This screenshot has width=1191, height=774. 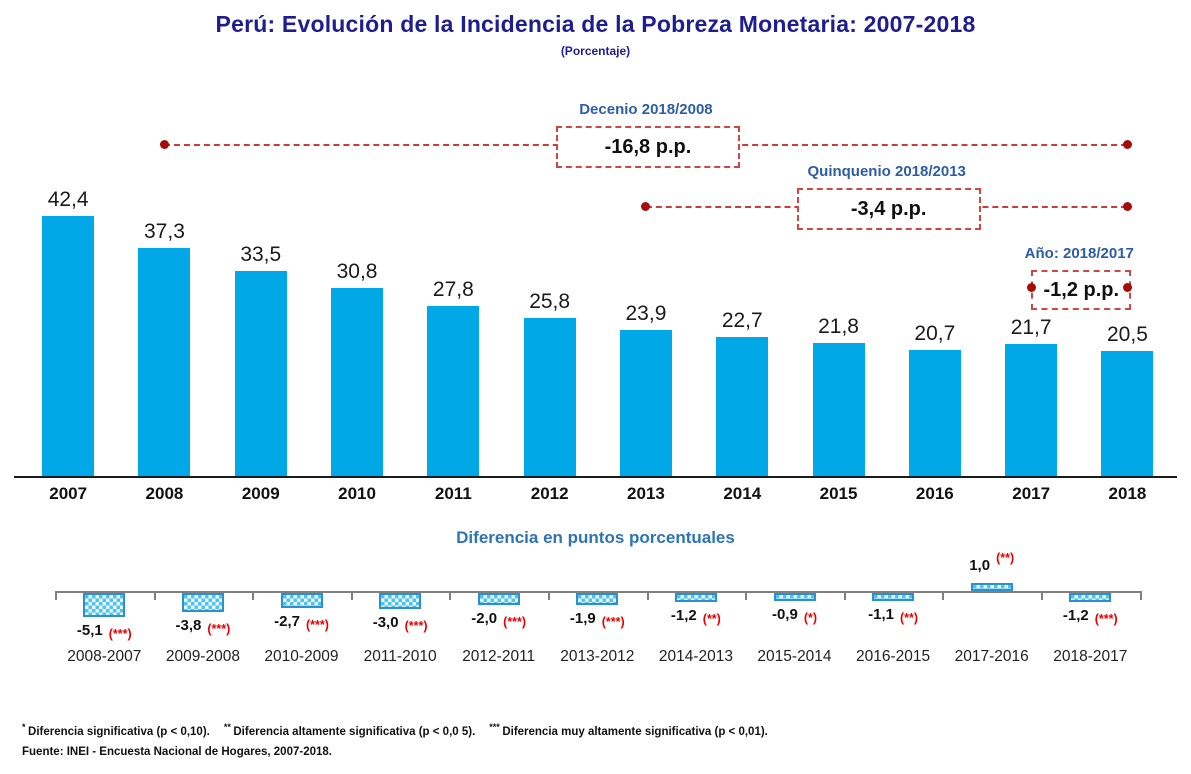 I want to click on diff-category-label: 2011-2010, so click(x=400, y=656).